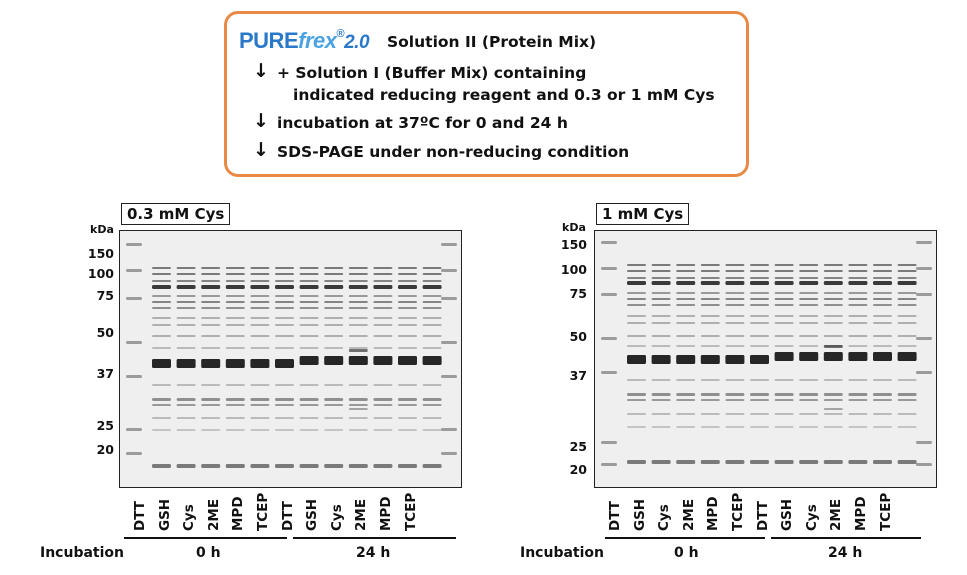  What do you see at coordinates (578, 293) in the screenshot?
I see `mw-marker: 75` at bounding box center [578, 293].